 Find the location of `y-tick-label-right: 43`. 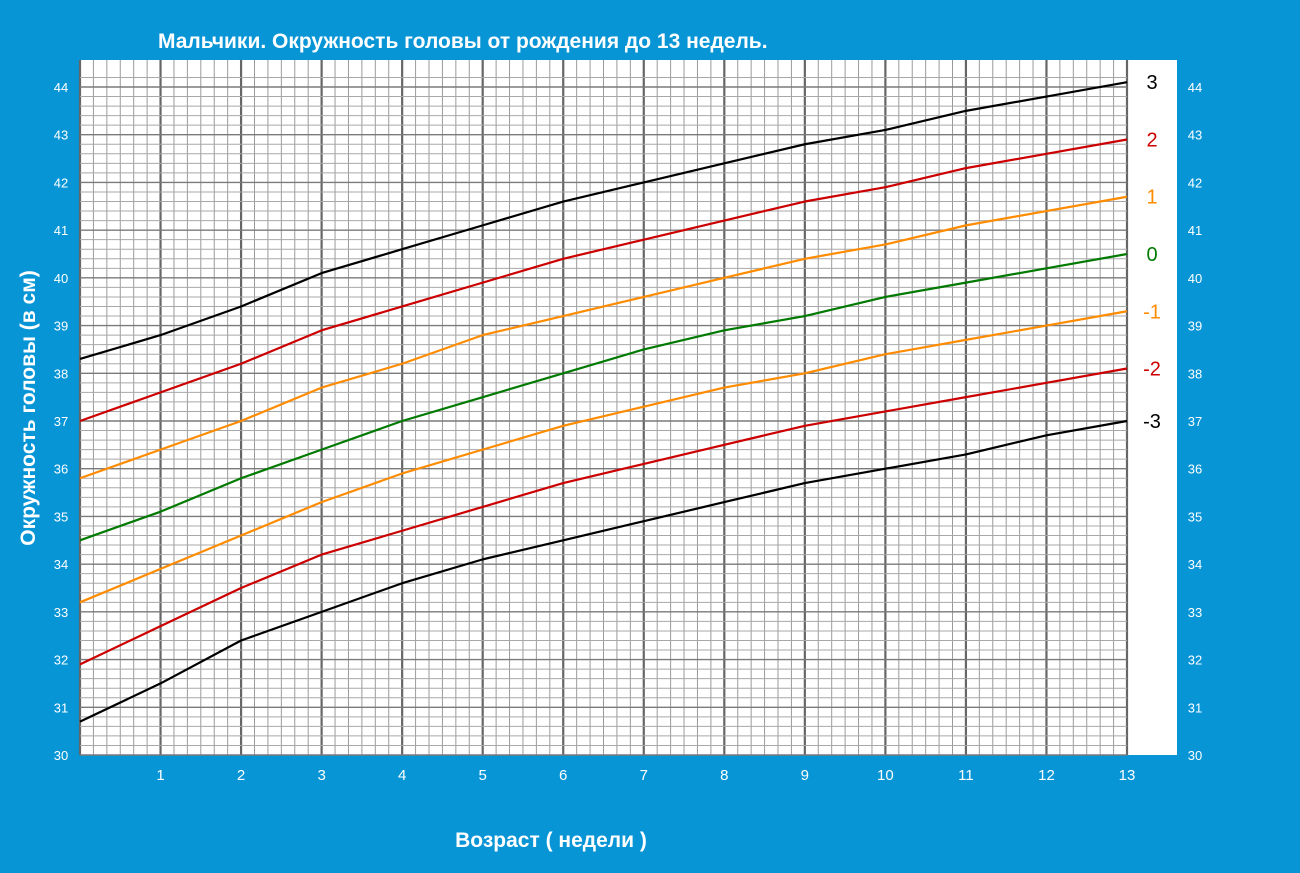

y-tick-label-right: 43 is located at coordinates (1195, 135).